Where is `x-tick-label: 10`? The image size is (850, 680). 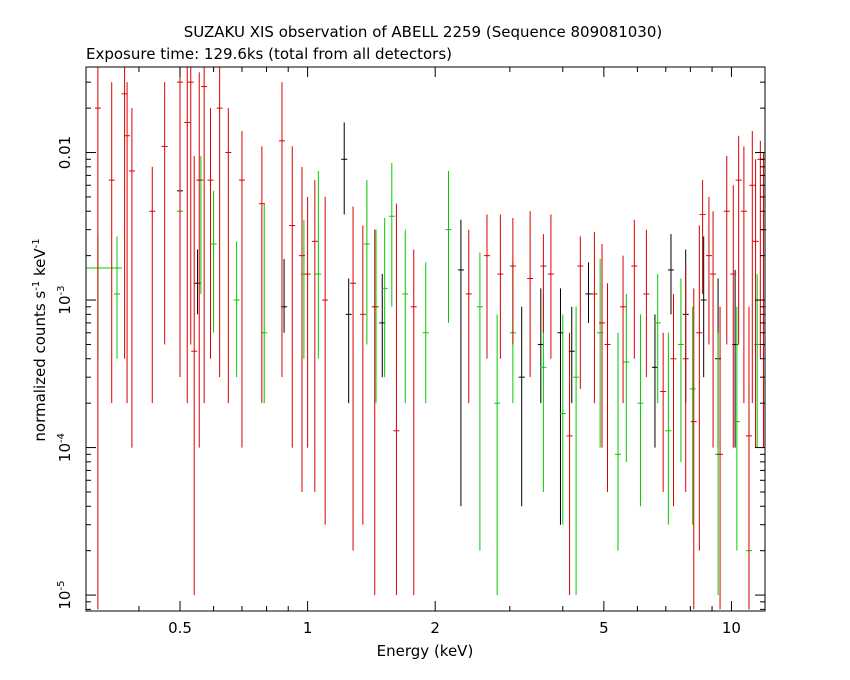
x-tick-label: 10 is located at coordinates (731, 628).